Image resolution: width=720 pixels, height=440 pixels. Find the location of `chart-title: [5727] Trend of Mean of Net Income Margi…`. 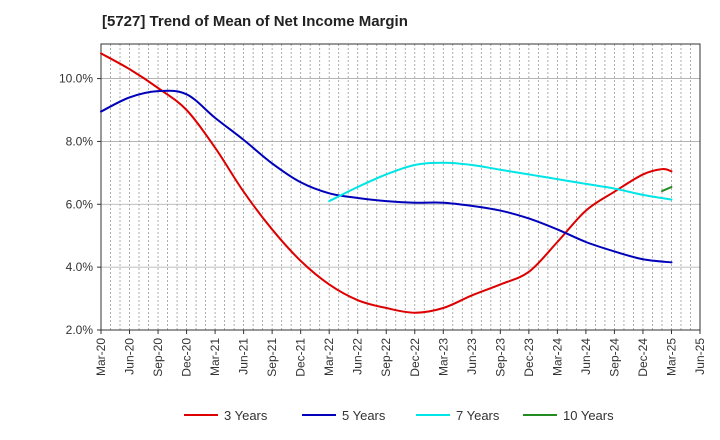

chart-title: [5727] Trend of Mean of Net Income Margi… is located at coordinates (255, 21).